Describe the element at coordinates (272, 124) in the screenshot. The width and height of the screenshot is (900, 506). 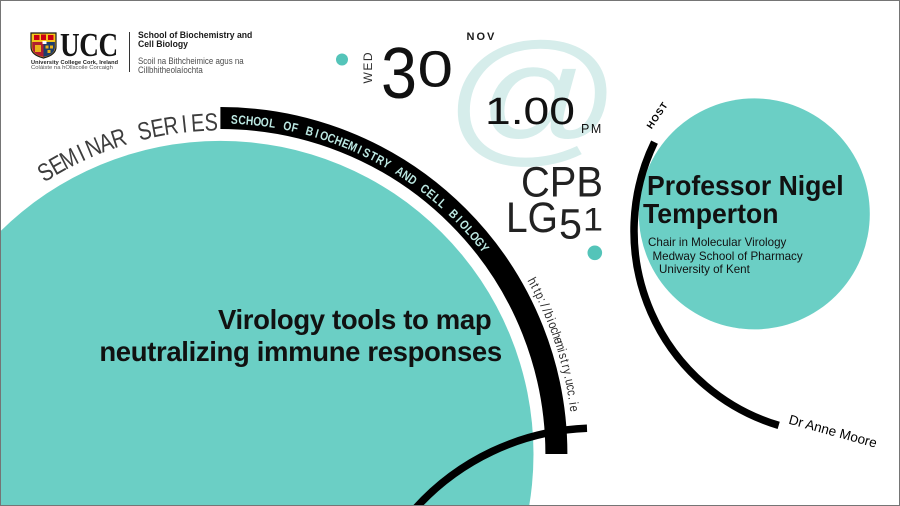
I see `svg-text: L` at that location.